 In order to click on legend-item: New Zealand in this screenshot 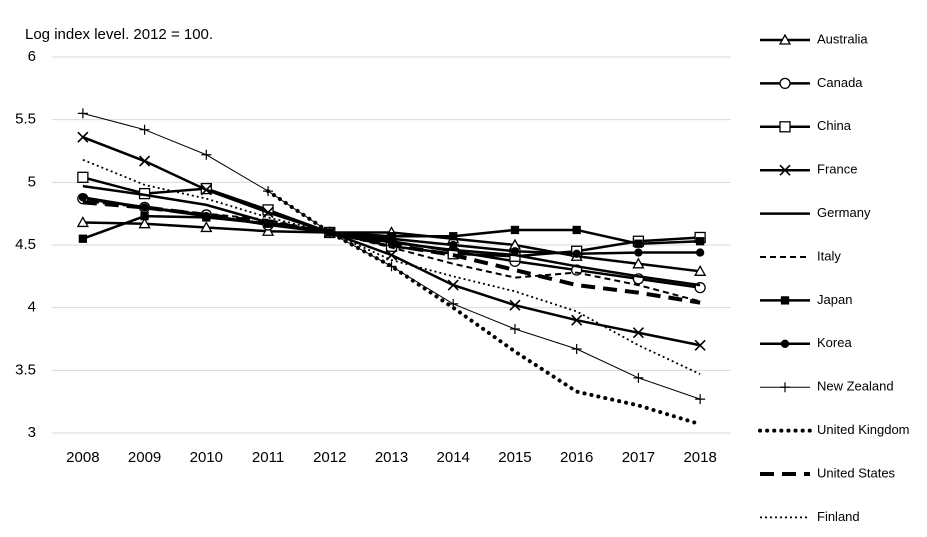, I will do `click(827, 386)`.